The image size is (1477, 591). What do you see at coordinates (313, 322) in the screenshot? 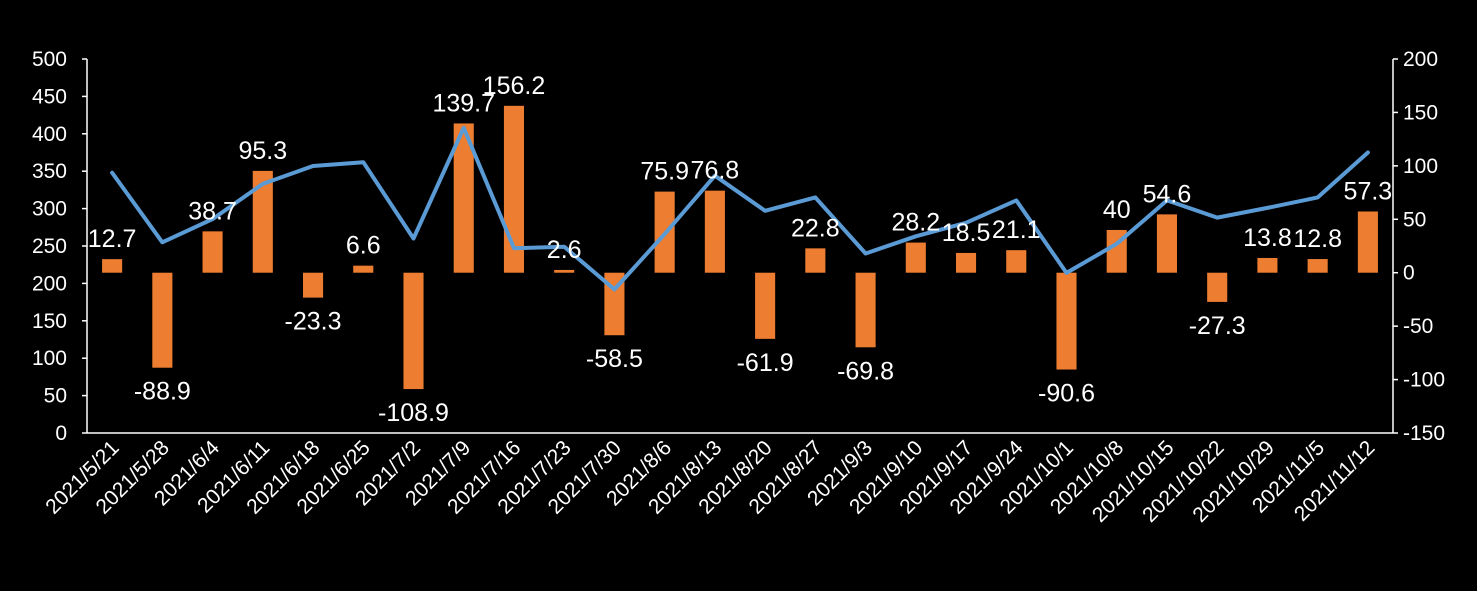
I see `bar-data-label: -23.3` at bounding box center [313, 322].